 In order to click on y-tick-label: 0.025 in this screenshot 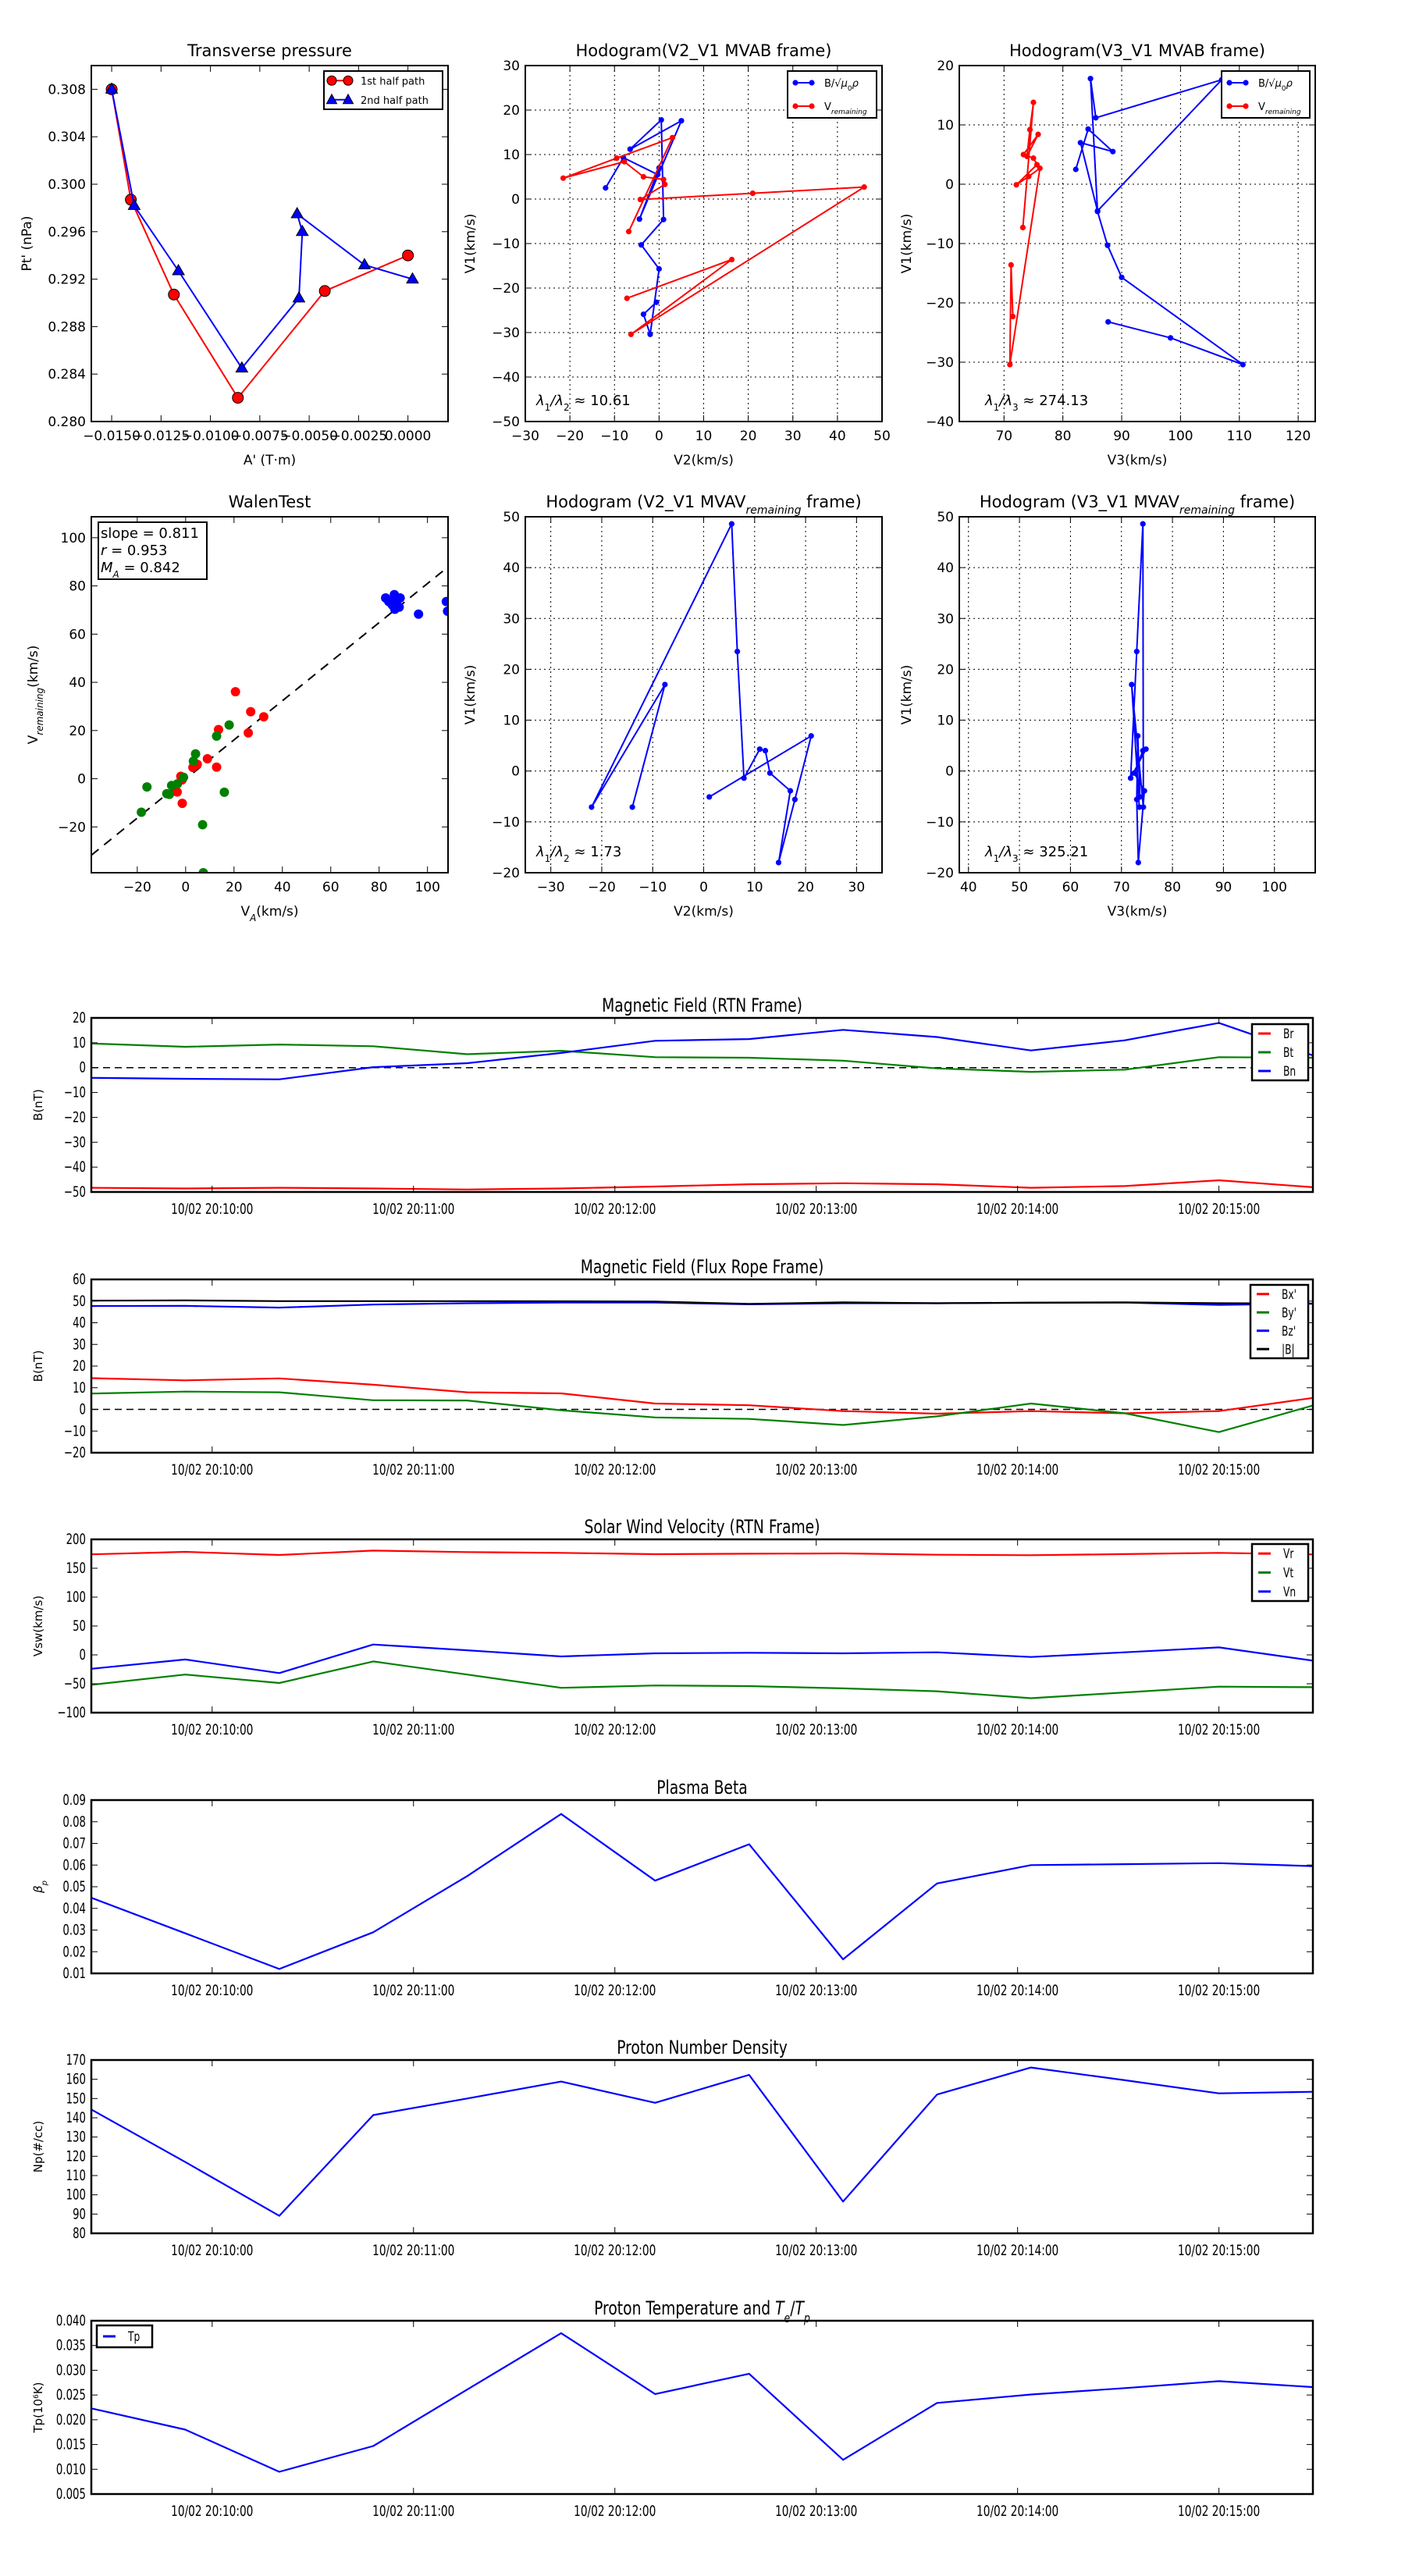, I will do `click(71, 2394)`.